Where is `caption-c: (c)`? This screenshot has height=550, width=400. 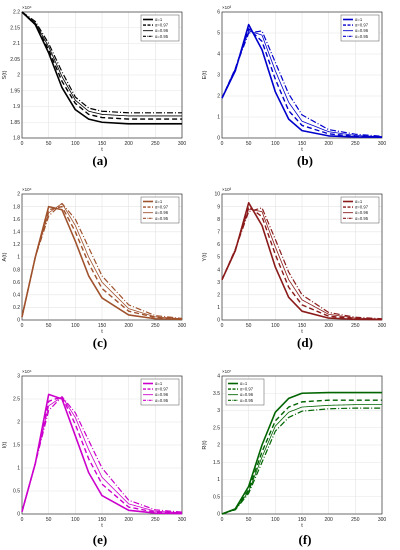
caption-c: (c) is located at coordinates (100, 342).